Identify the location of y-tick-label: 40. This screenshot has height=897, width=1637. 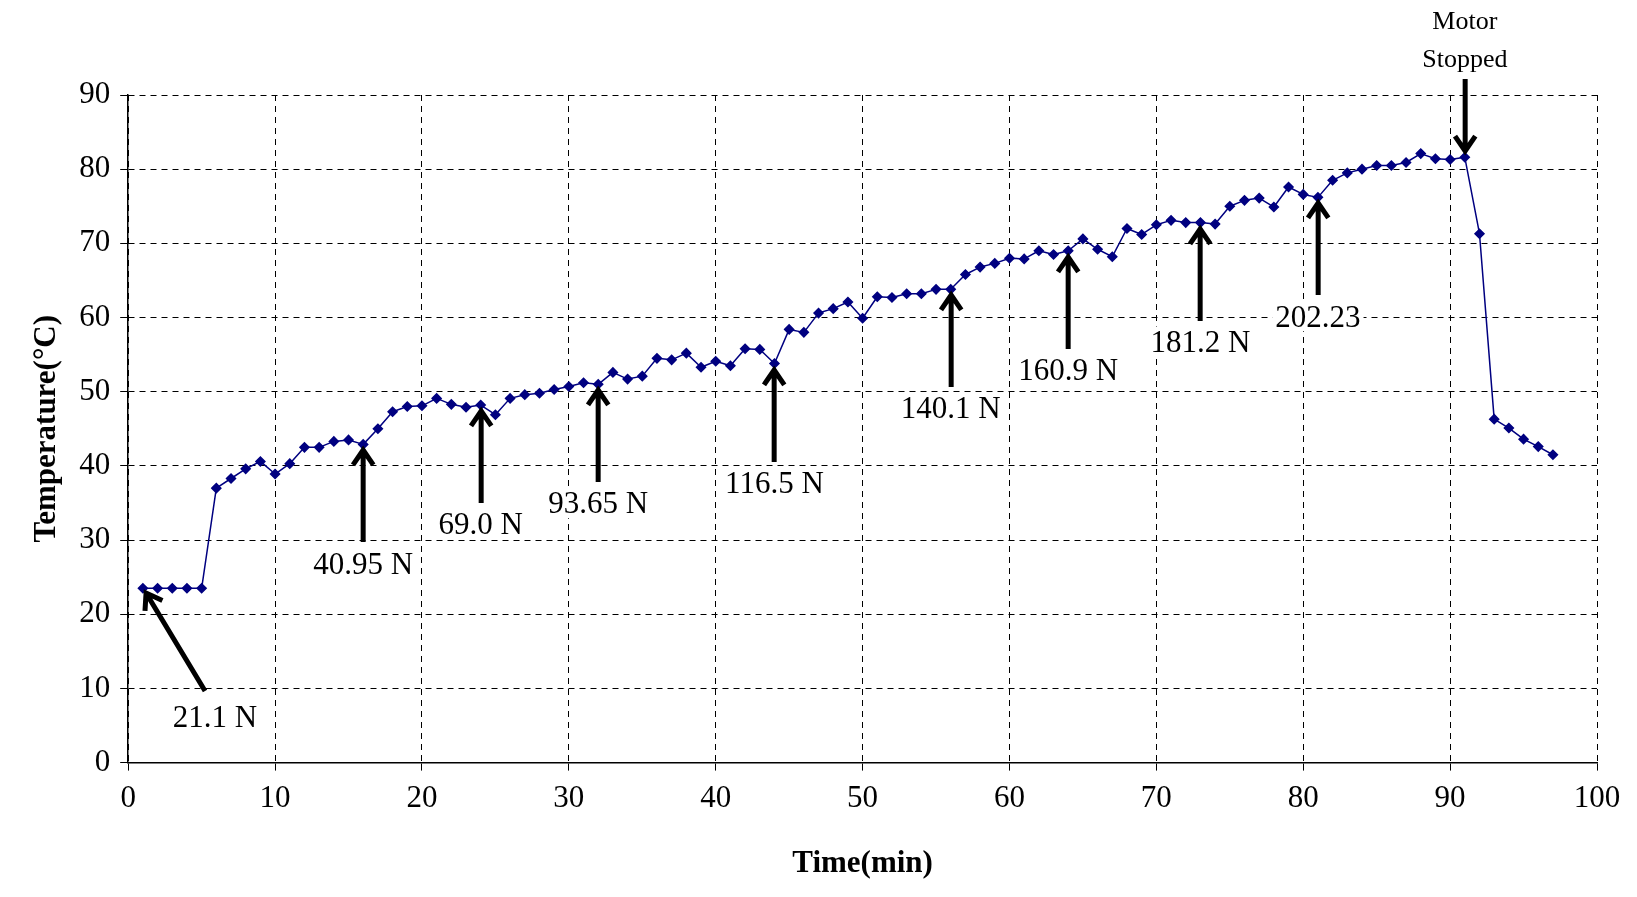
(95, 464).